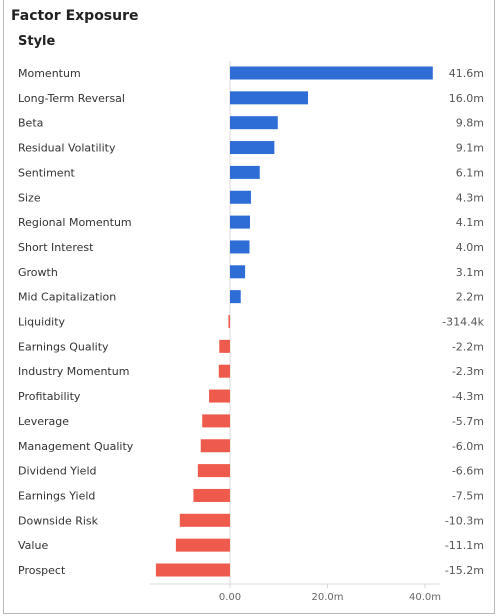 The height and width of the screenshot is (616, 500). I want to click on category-label: Sentiment, so click(47, 172).